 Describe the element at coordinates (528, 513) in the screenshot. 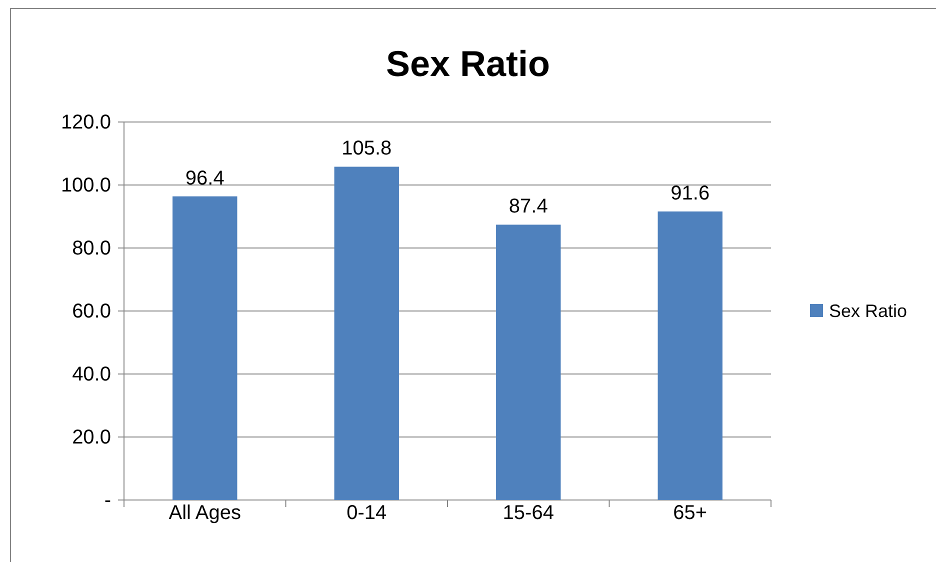

I see `x-tick-label: 15-64` at that location.